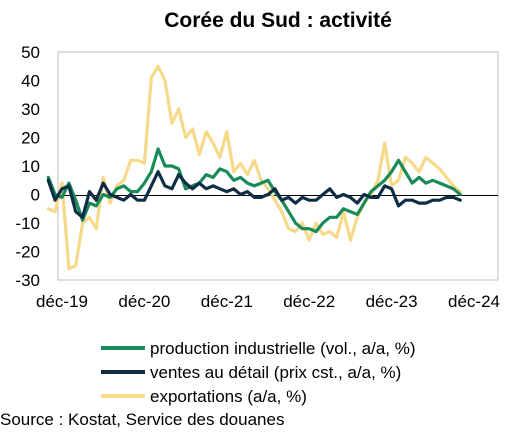 Image resolution: width=519 pixels, height=435 pixels. Describe the element at coordinates (144, 301) in the screenshot. I see `x-tick-label: déc-20` at that location.